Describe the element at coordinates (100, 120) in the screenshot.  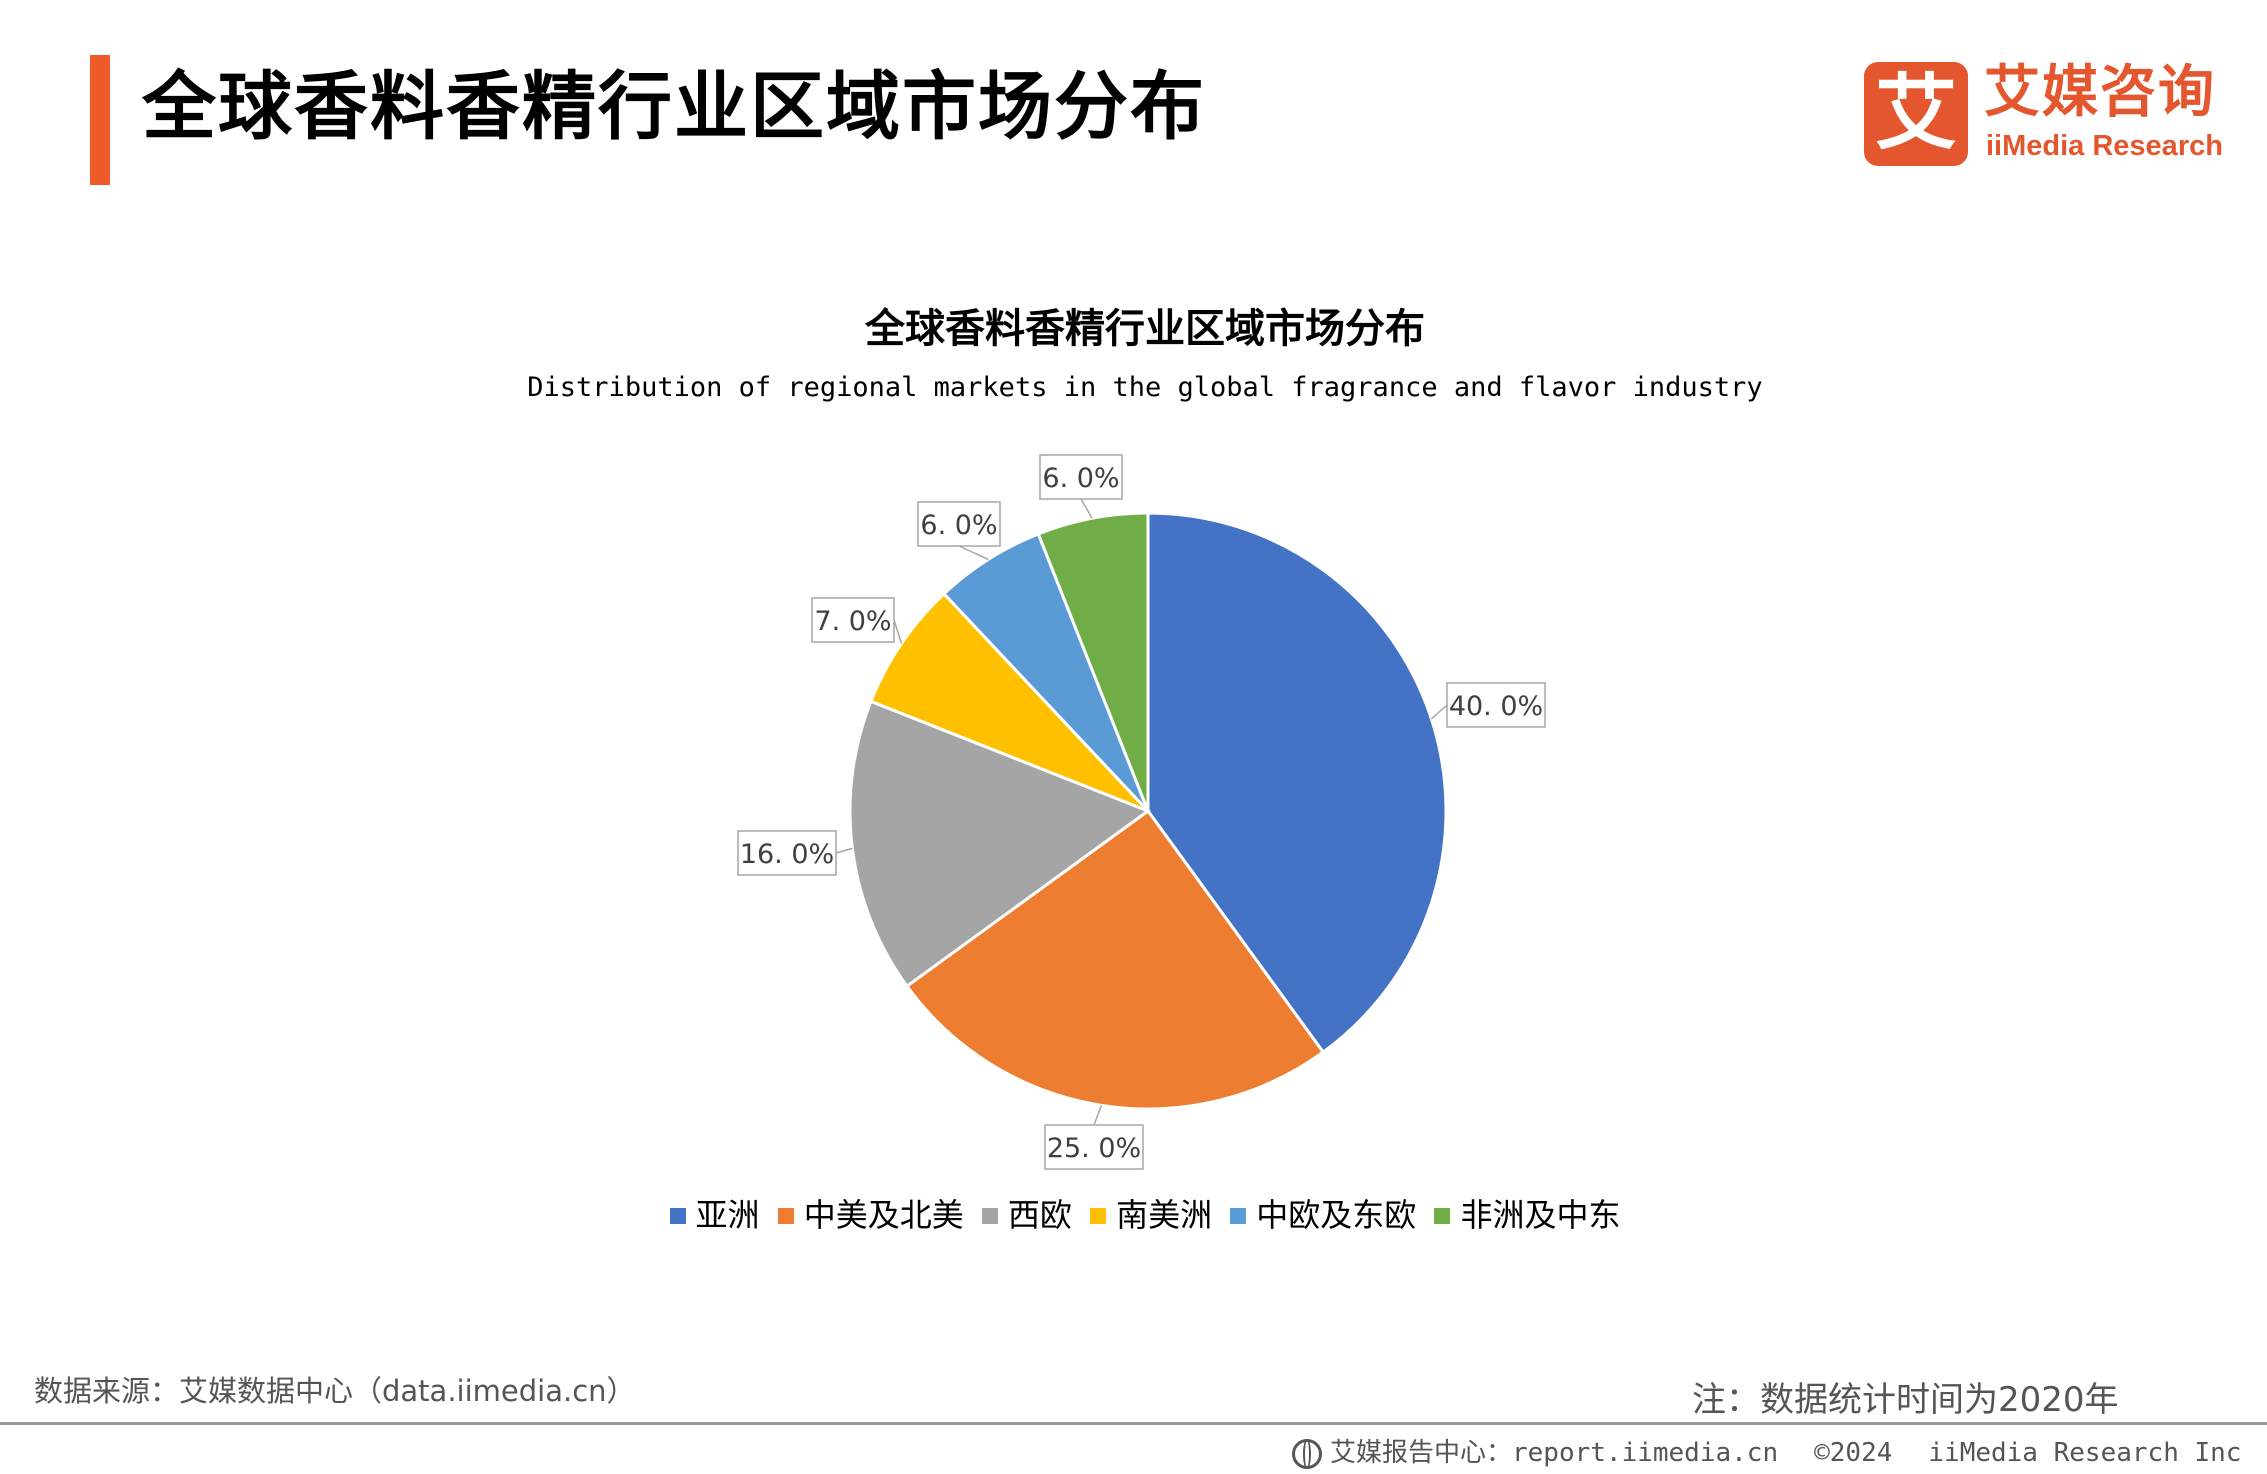
I see `title-accent-bar` at that location.